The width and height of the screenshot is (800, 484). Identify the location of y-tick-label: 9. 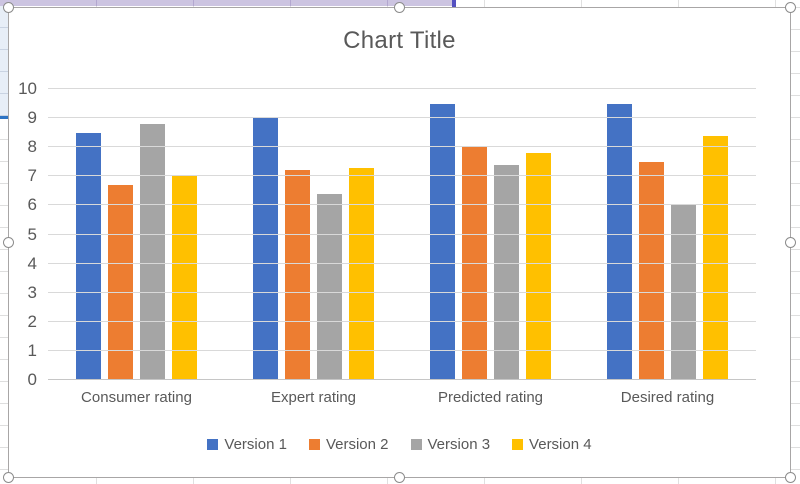
(32, 118).